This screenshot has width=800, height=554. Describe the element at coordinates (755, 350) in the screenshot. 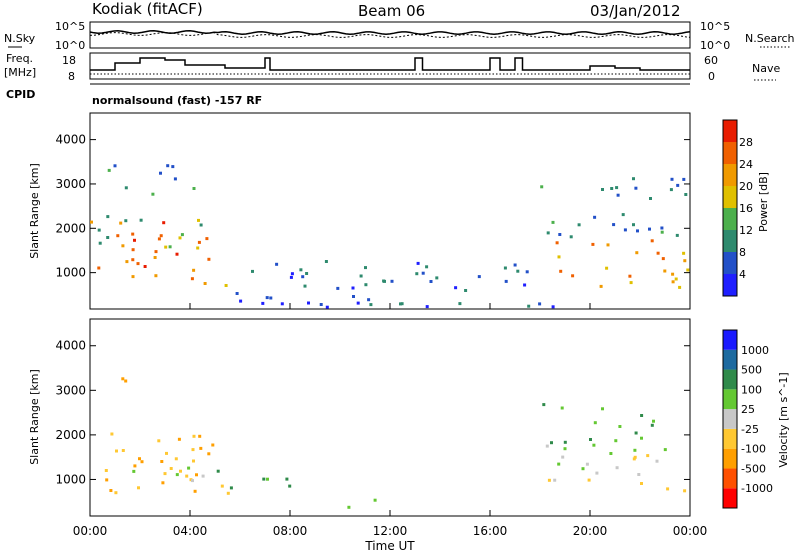

I see `velocity-colorbar-tick: 1000` at that location.